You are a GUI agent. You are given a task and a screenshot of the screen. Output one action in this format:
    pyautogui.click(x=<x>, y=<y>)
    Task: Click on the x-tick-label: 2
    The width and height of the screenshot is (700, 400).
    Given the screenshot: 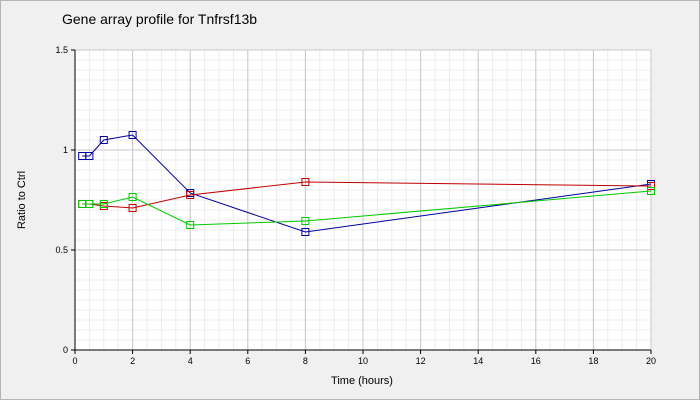 What is the action you would take?
    pyautogui.click(x=132, y=361)
    